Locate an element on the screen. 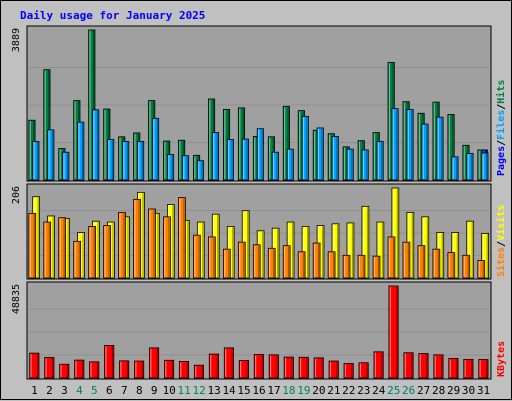 Image resolution: width=512 pixels, height=401 pixels. x-tick-label: 31 is located at coordinates (483, 390).